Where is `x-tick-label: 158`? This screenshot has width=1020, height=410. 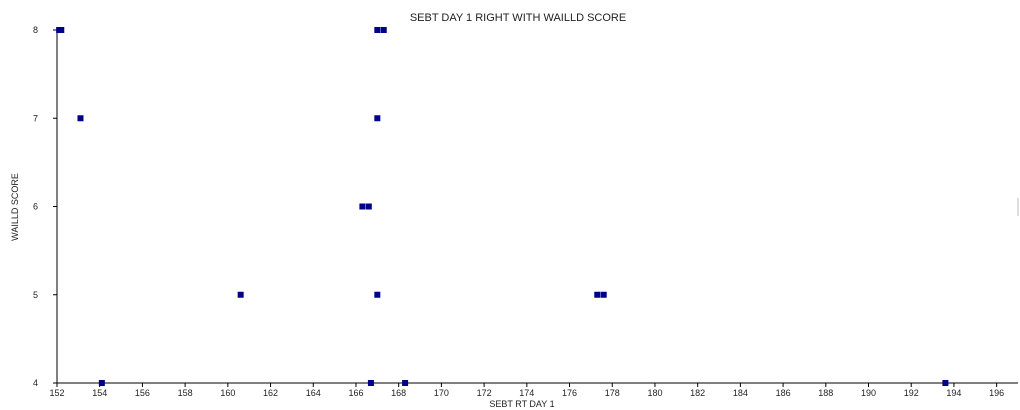
x-tick-label: 158 is located at coordinates (185, 393).